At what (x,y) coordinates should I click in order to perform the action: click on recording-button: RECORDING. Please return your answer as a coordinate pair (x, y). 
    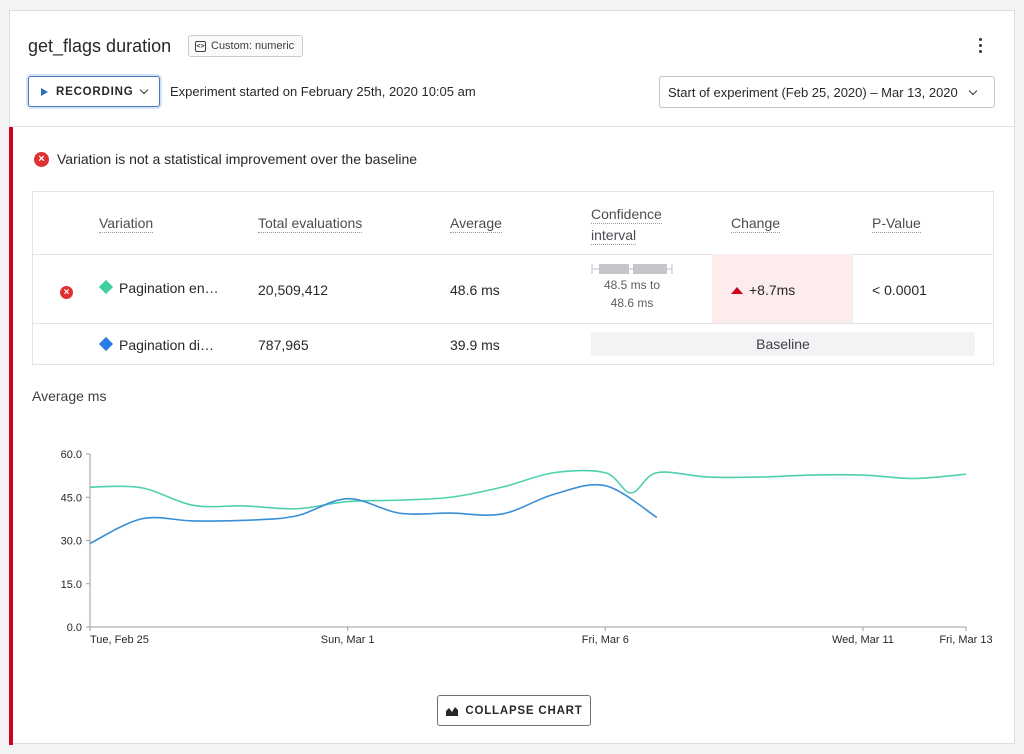
    Looking at the image, I should click on (94, 91).